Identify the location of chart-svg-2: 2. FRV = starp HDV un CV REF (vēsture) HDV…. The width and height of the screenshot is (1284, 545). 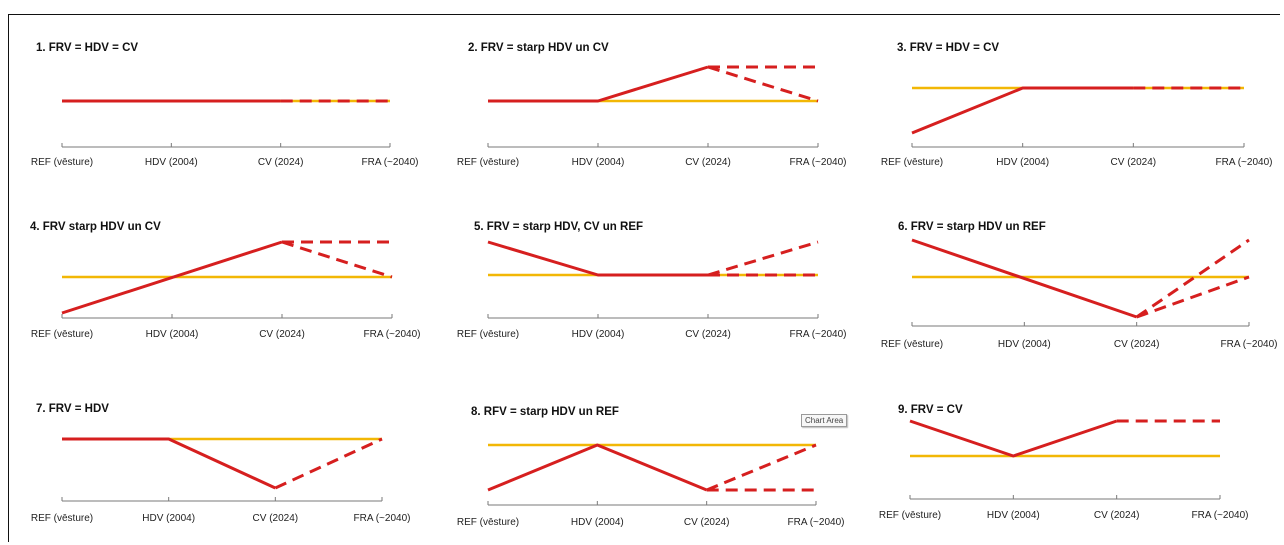
(652, 105).